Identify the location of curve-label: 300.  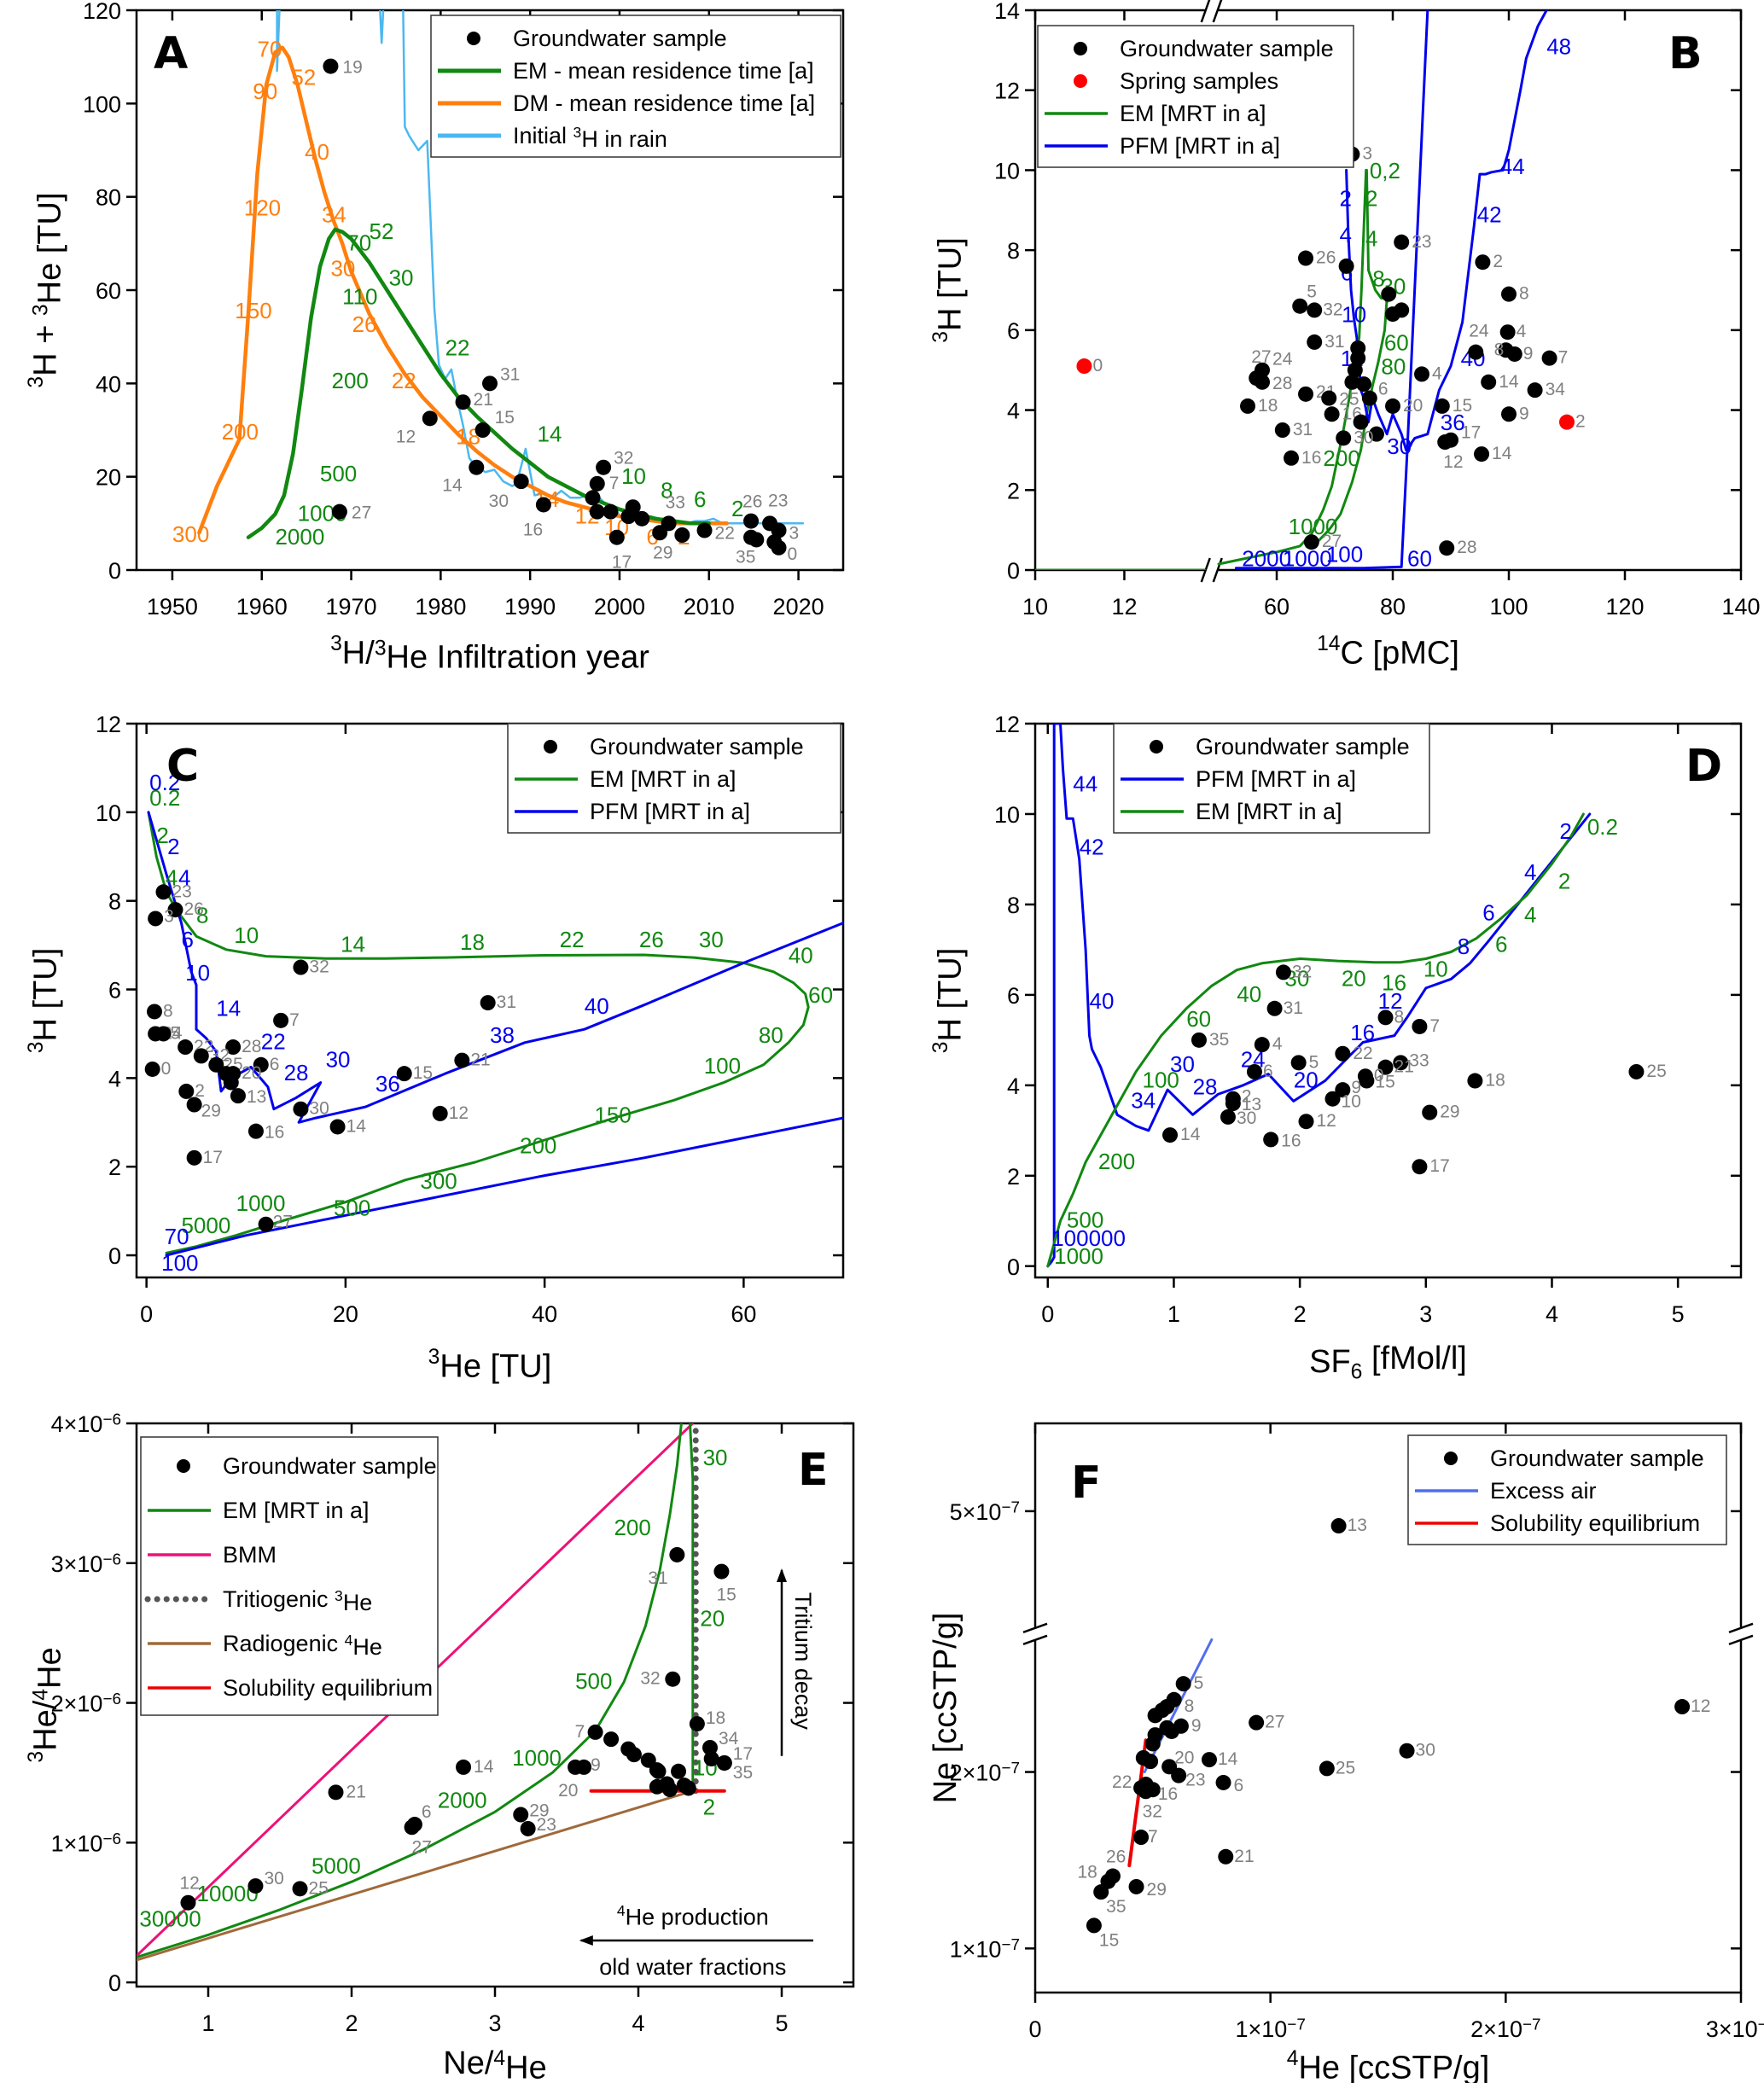
(439, 1181).